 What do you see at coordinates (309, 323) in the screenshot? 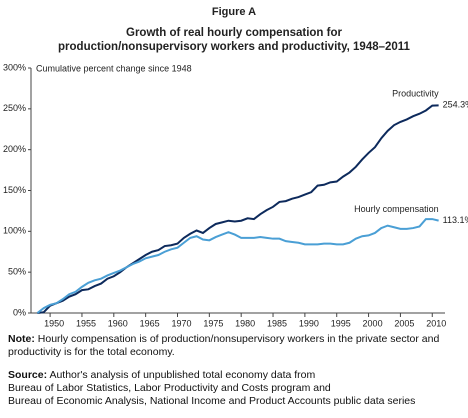
I see `x-tick-label: 1990` at bounding box center [309, 323].